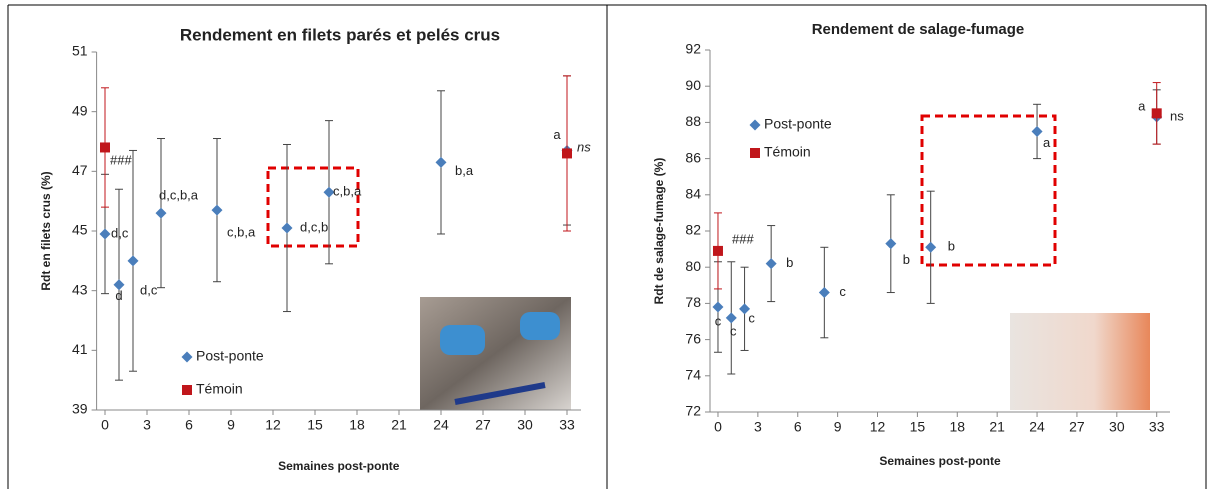 The width and height of the screenshot is (1213, 489). I want to click on x-tick-label: 30, so click(525, 425).